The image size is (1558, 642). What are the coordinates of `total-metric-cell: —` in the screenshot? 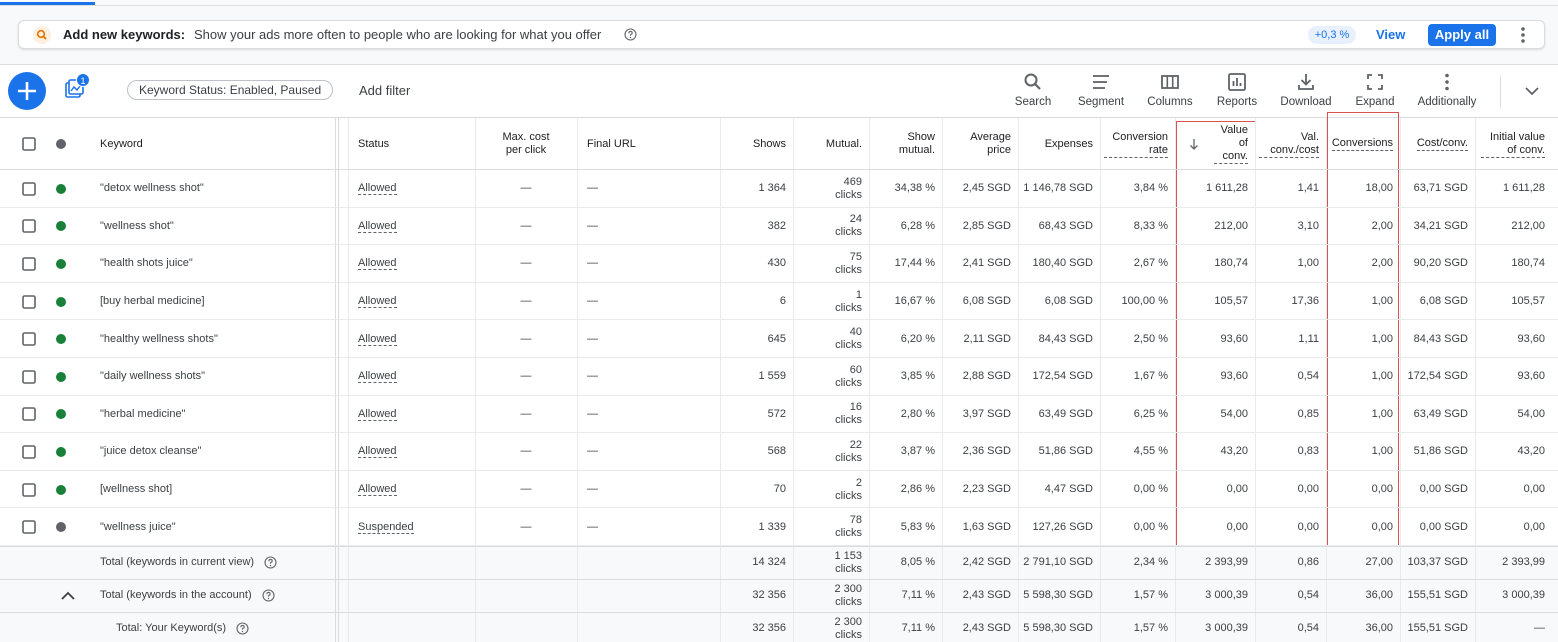 It's located at (1513, 627).